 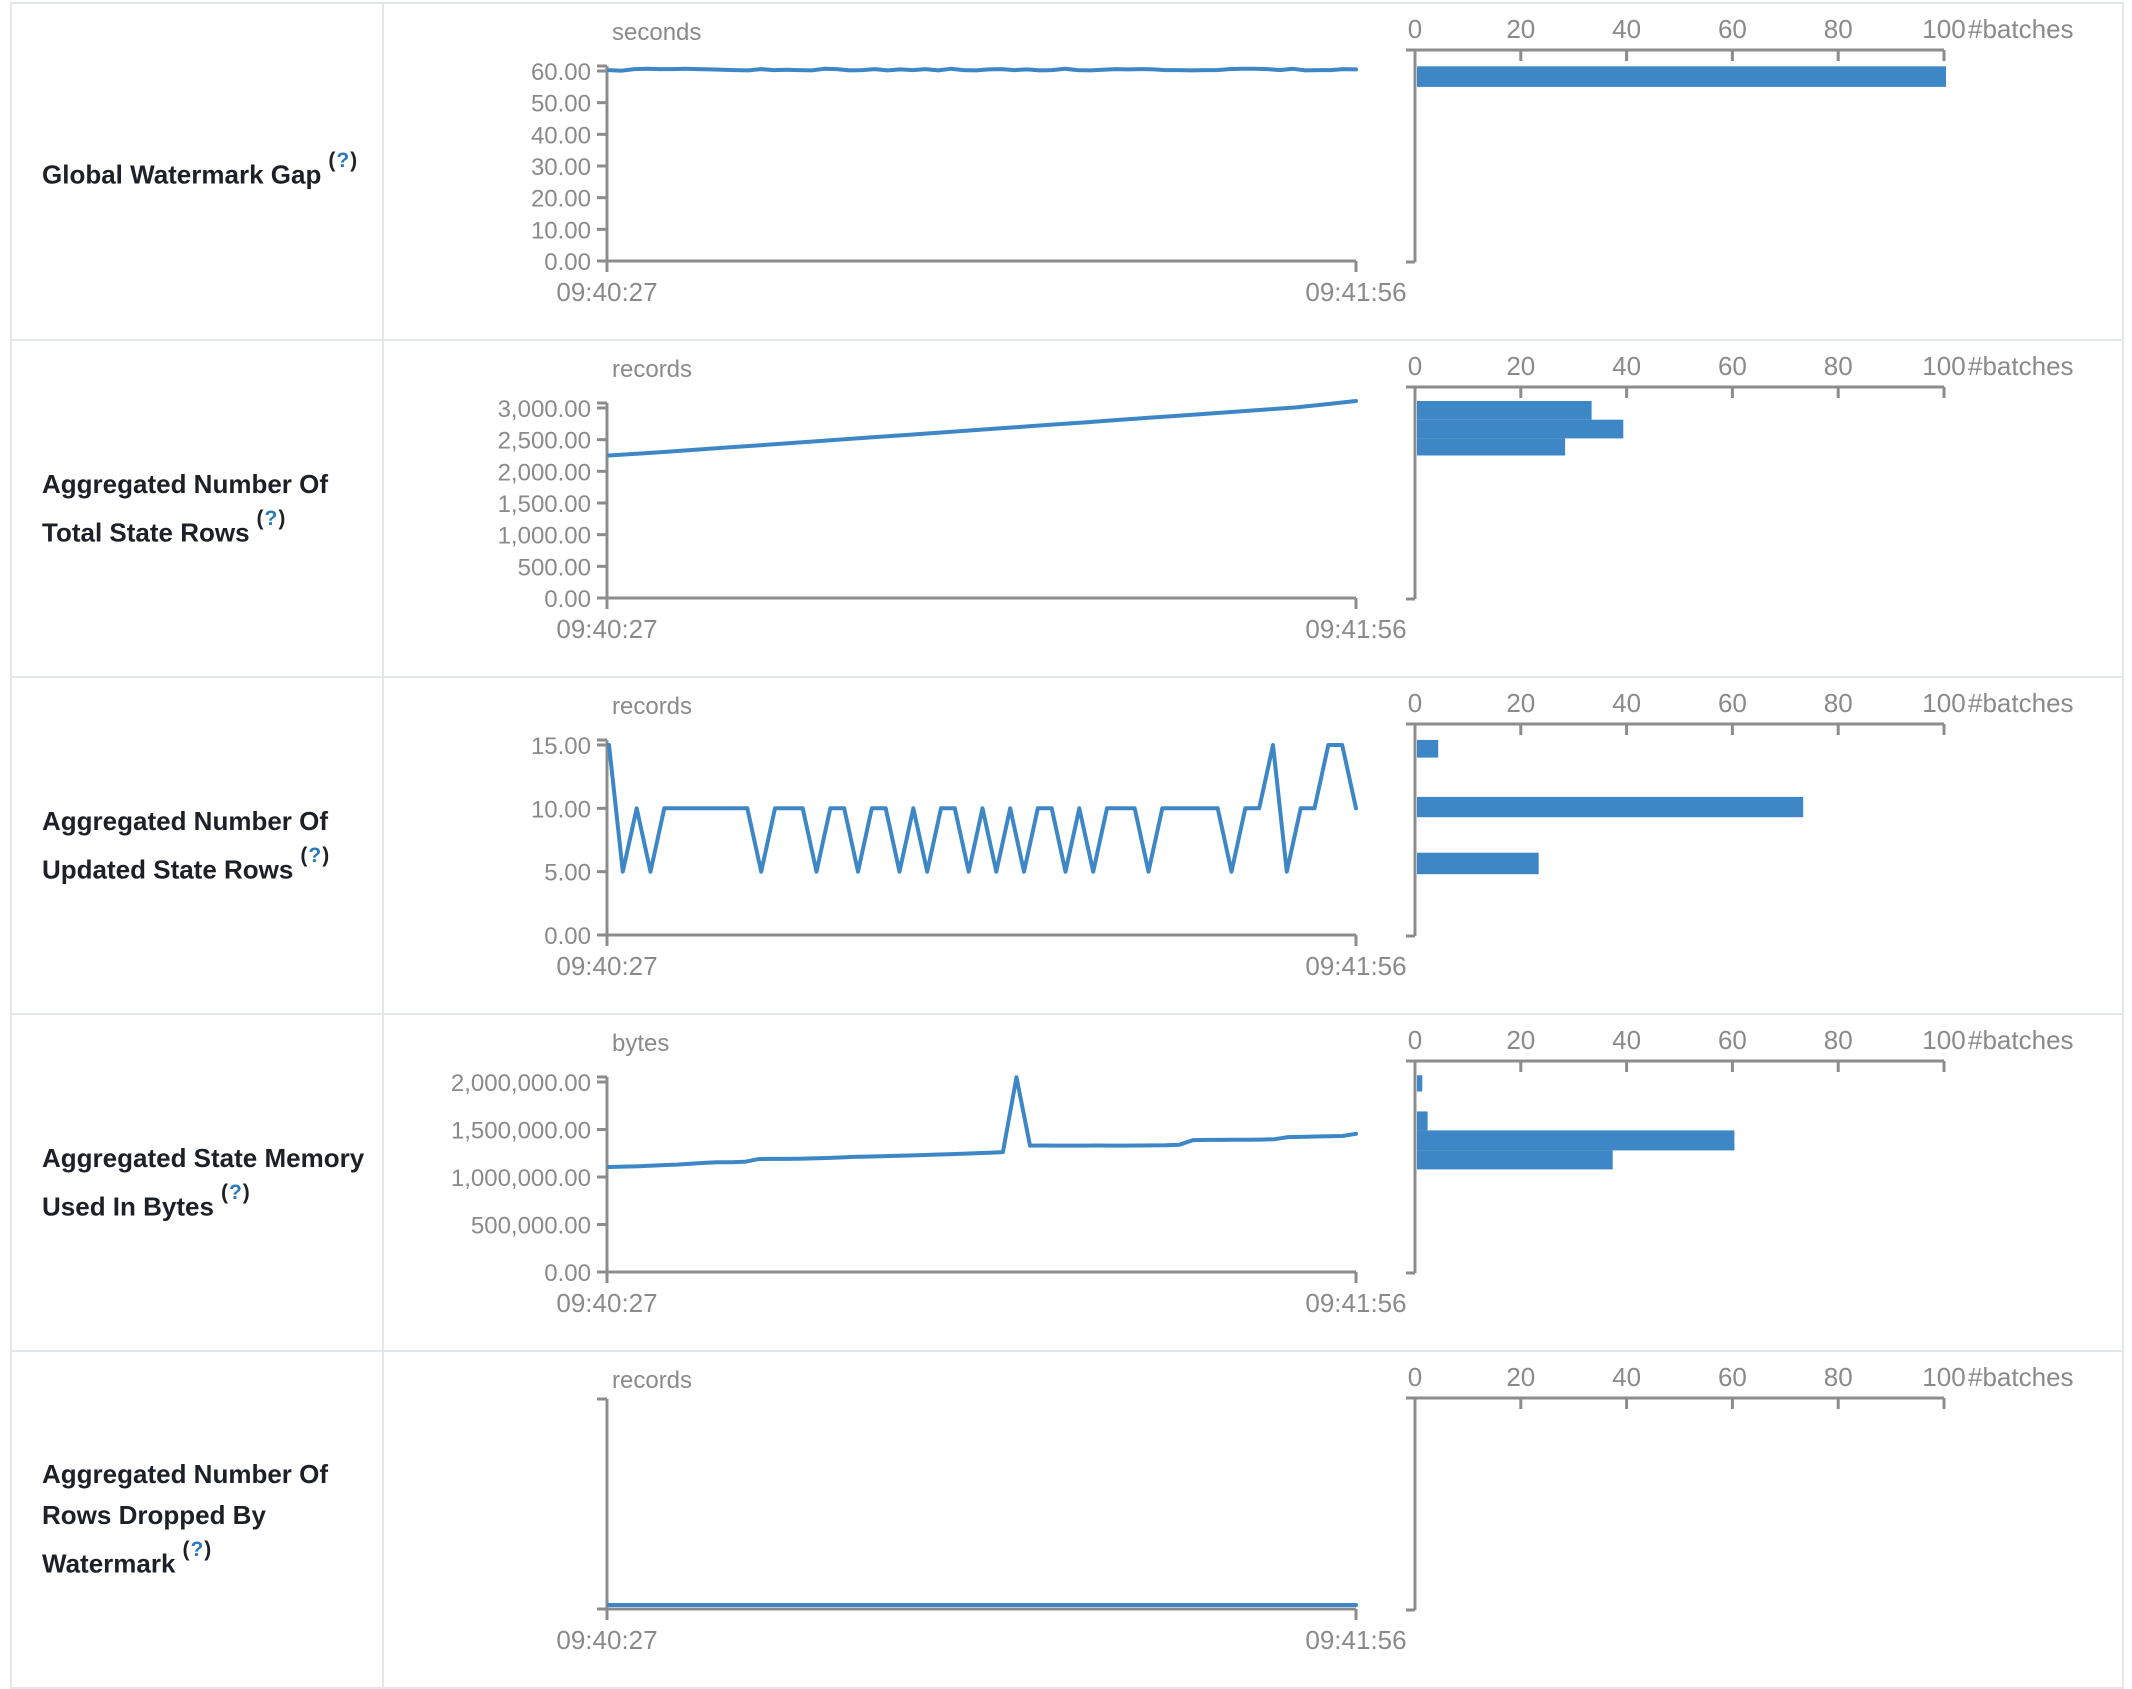 What do you see at coordinates (544, 472) in the screenshot?
I see `svg-text: 2,000.00` at bounding box center [544, 472].